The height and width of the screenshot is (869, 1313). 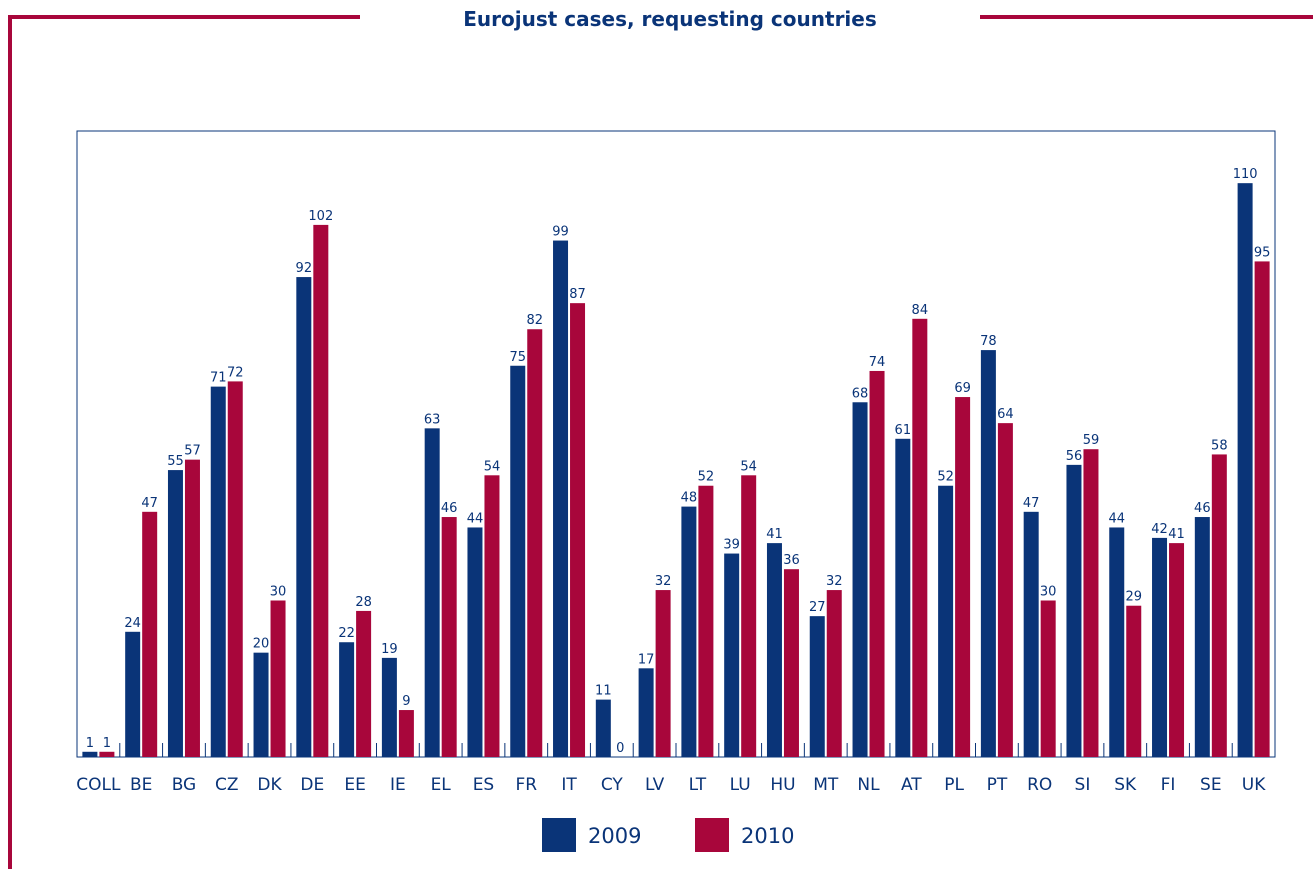 What do you see at coordinates (614, 836) in the screenshot?
I see `legend-label: 2009` at bounding box center [614, 836].